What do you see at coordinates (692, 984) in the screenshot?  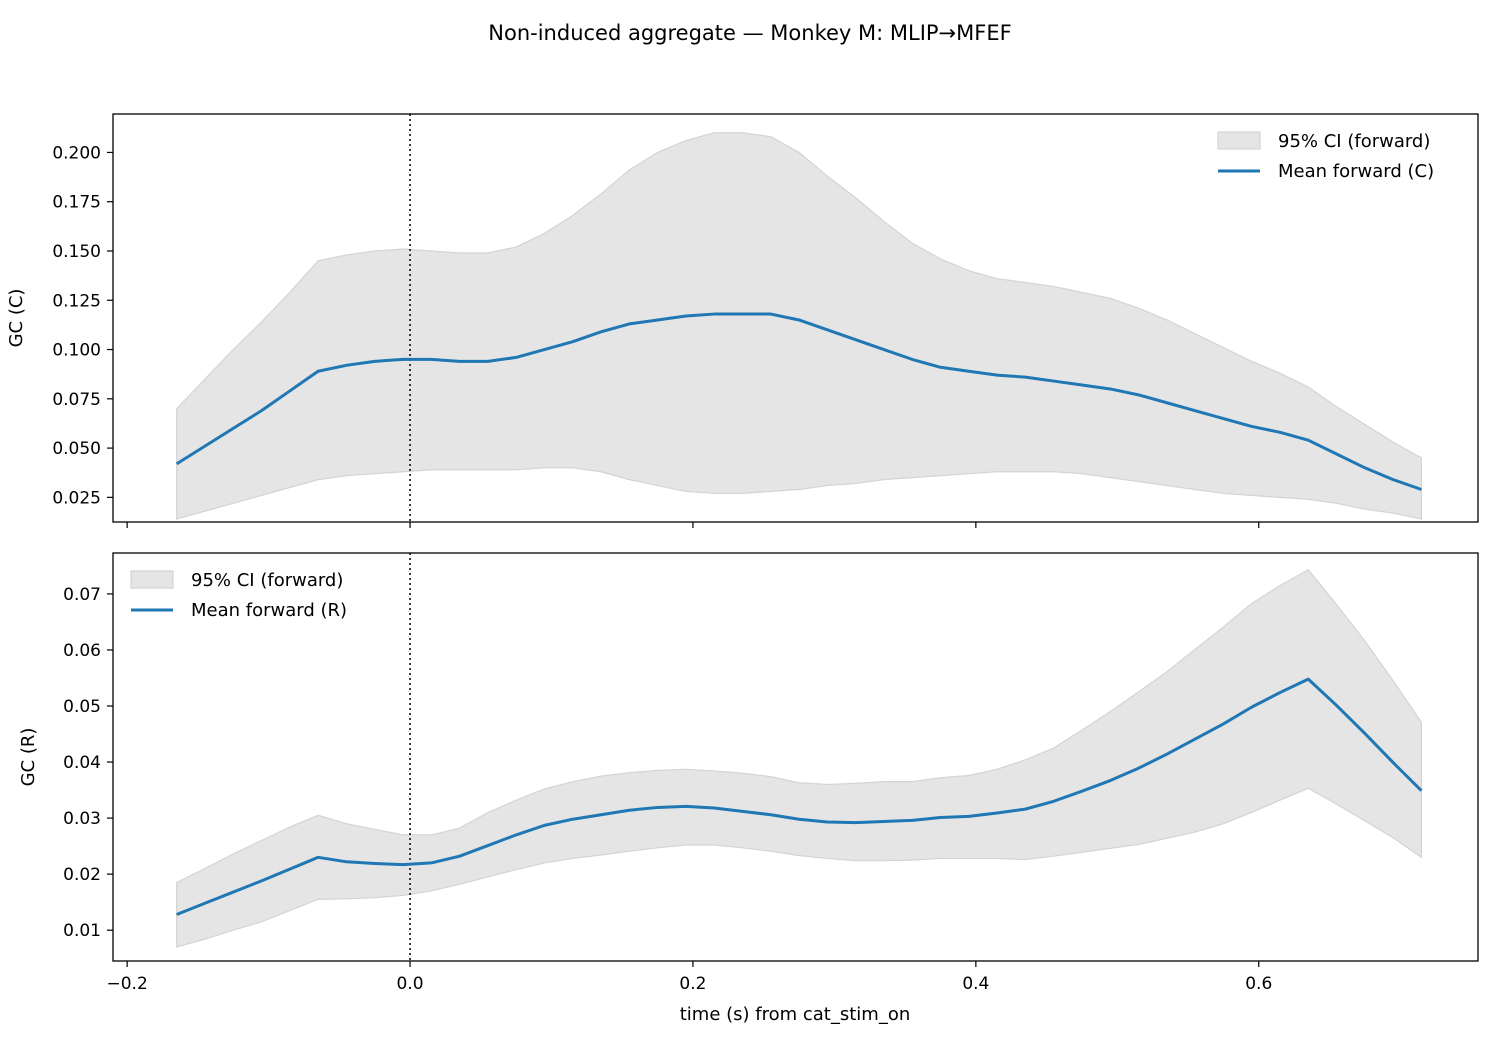 I see `x-tick-label: 0.2` at bounding box center [692, 984].